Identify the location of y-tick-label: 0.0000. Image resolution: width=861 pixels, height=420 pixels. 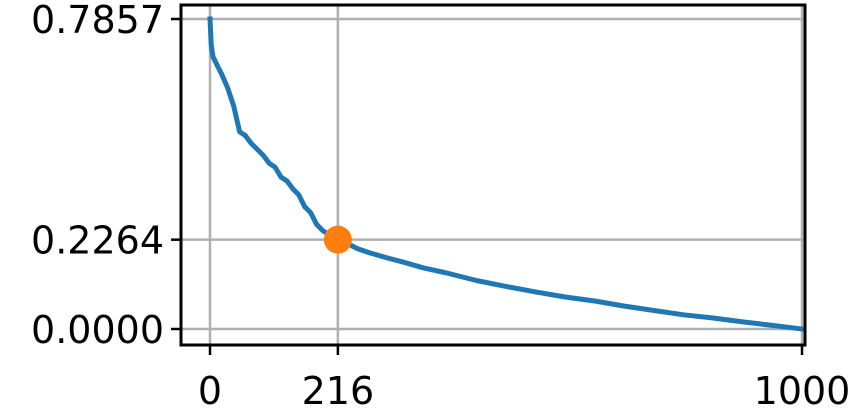
(97, 330).